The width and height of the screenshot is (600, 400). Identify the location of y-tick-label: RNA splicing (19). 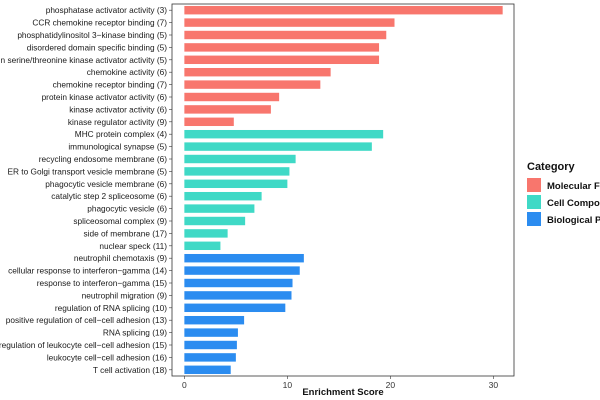
(135, 333).